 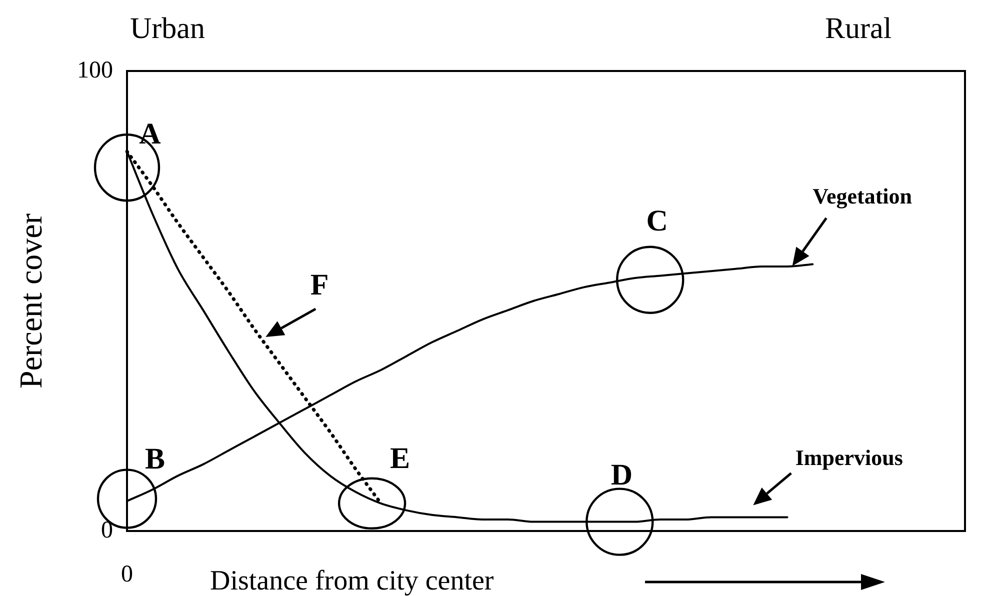 What do you see at coordinates (657, 221) in the screenshot?
I see `annotation: C` at bounding box center [657, 221].